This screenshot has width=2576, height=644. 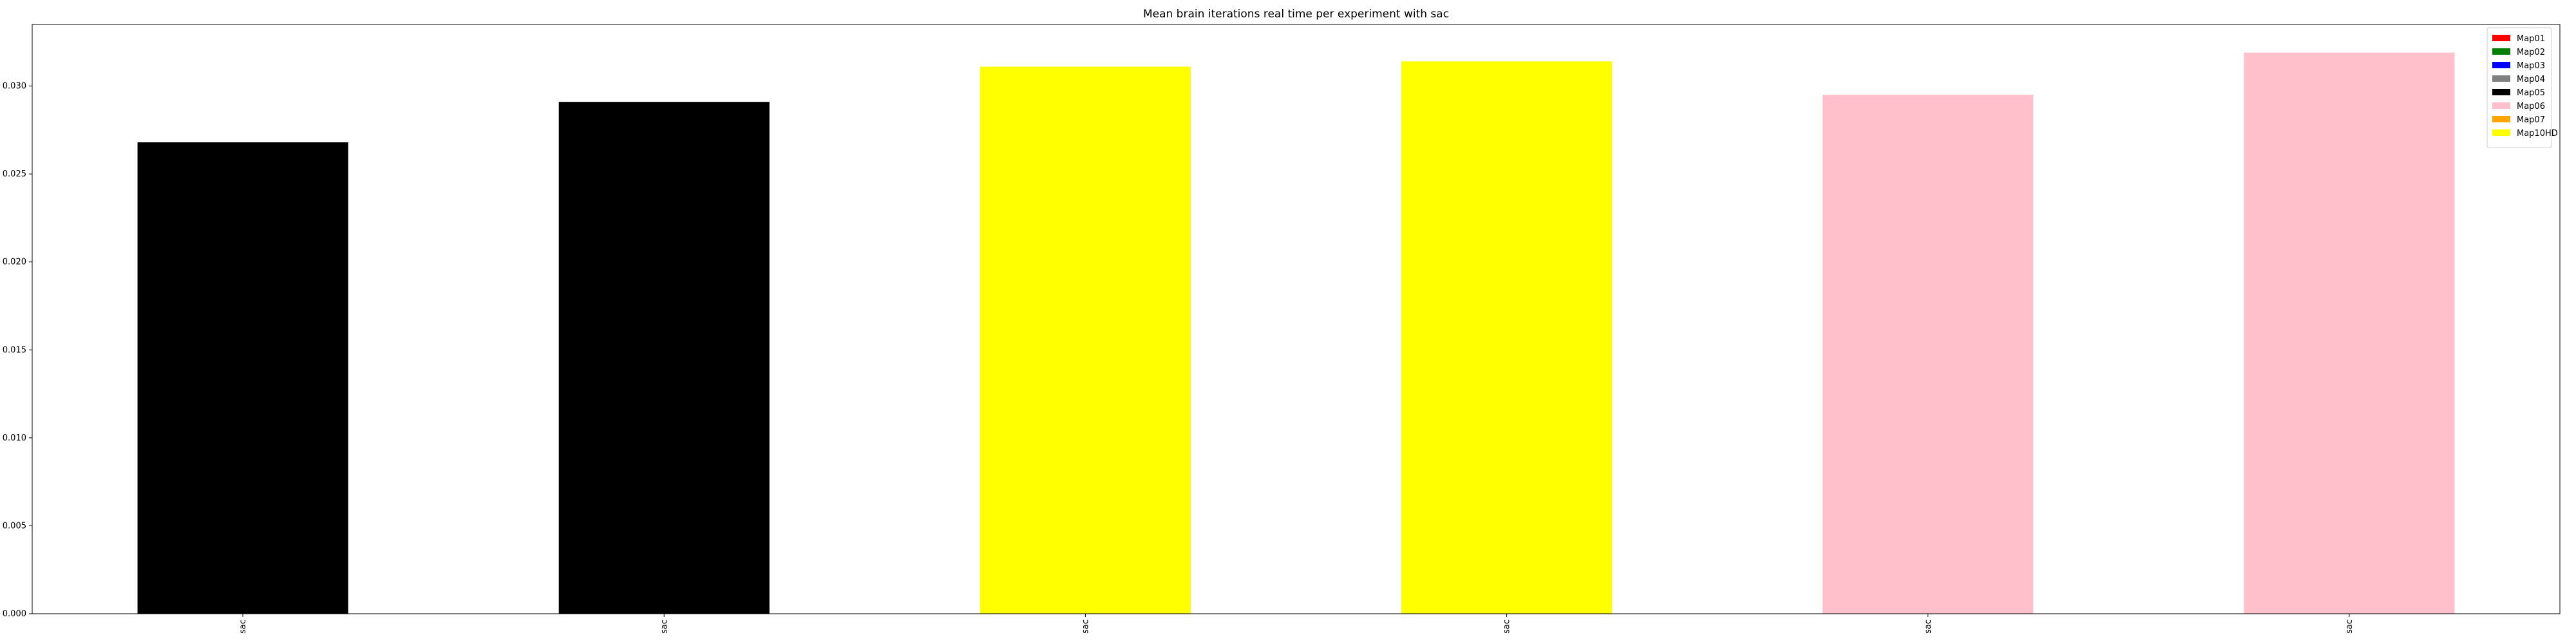 I want to click on y-tick-label: 0.005, so click(x=14, y=526).